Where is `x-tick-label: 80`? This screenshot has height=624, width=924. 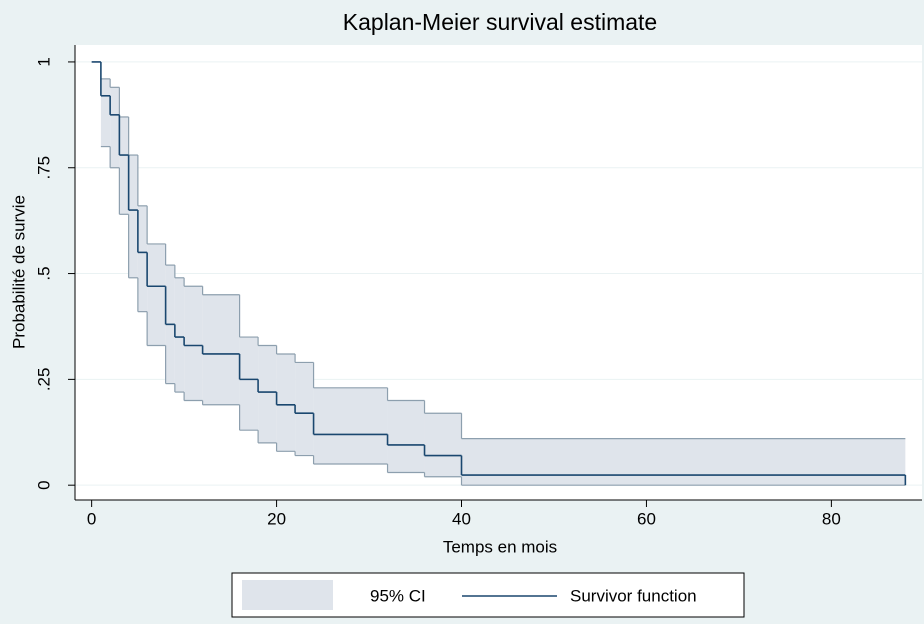 x-tick-label: 80 is located at coordinates (831, 518).